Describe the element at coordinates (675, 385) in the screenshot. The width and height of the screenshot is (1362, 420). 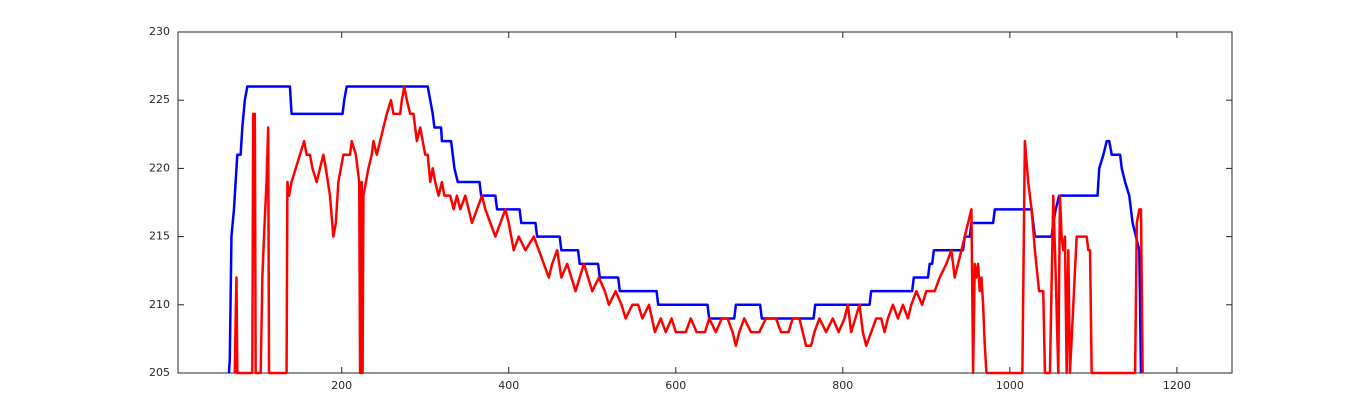
I see `x-tick-label: 600` at that location.